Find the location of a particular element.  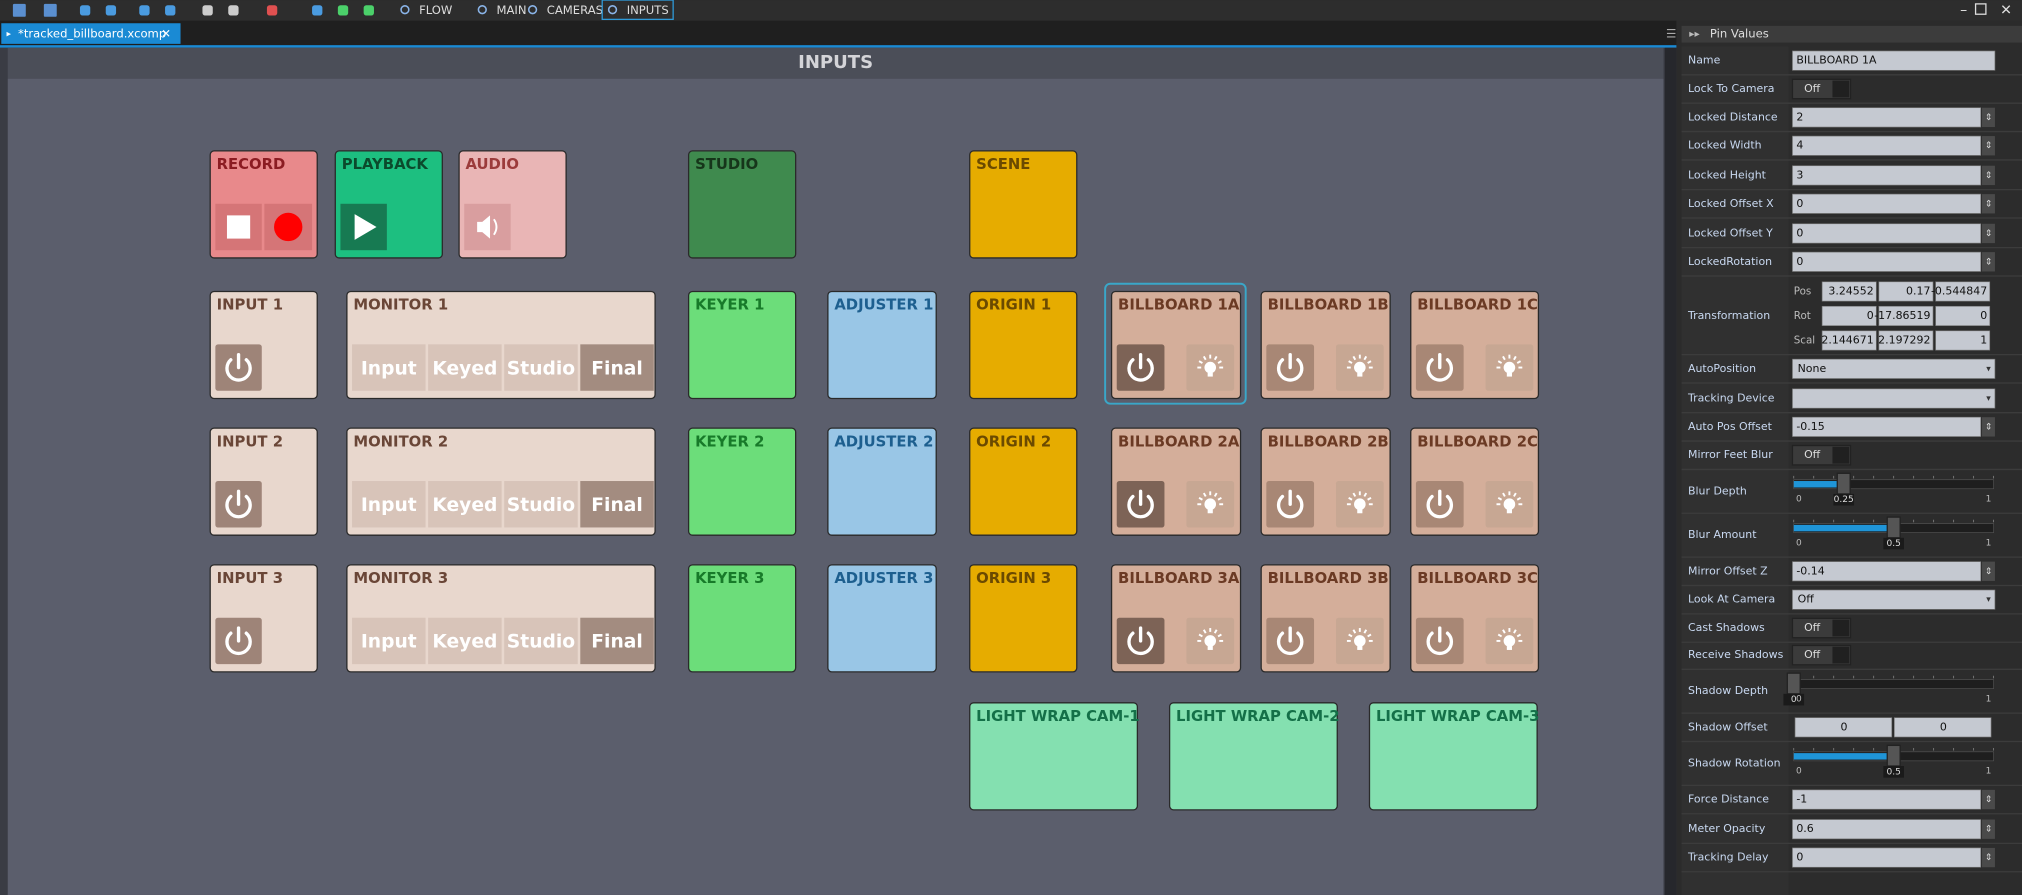

view-tab: MAIN is located at coordinates (511, 10).